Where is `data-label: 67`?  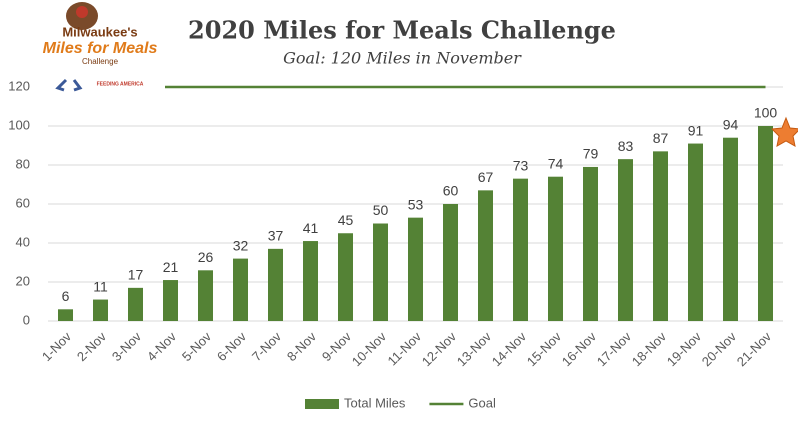
data-label: 67 is located at coordinates (486, 177).